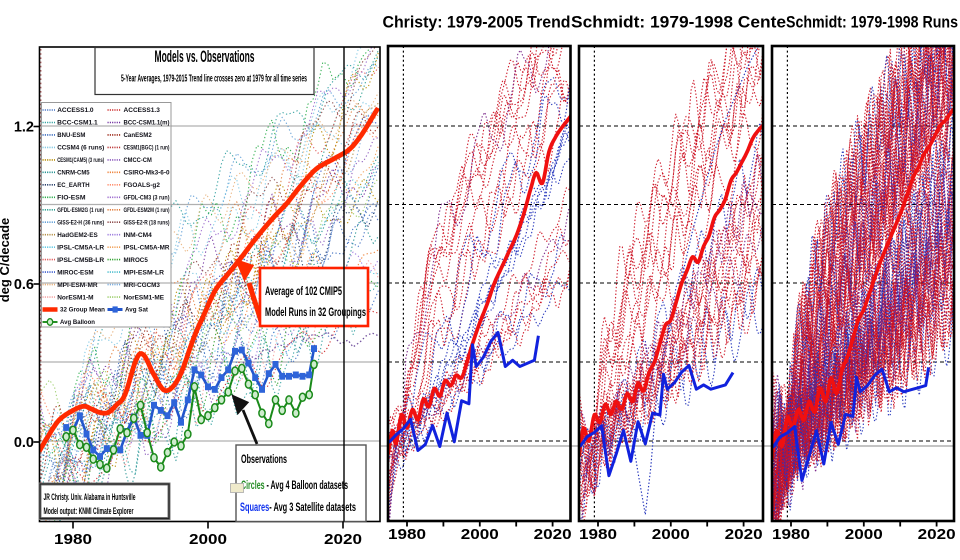  What do you see at coordinates (303, 292) in the screenshot?
I see `svg-text: Average of 102 CMIP5` at bounding box center [303, 292].